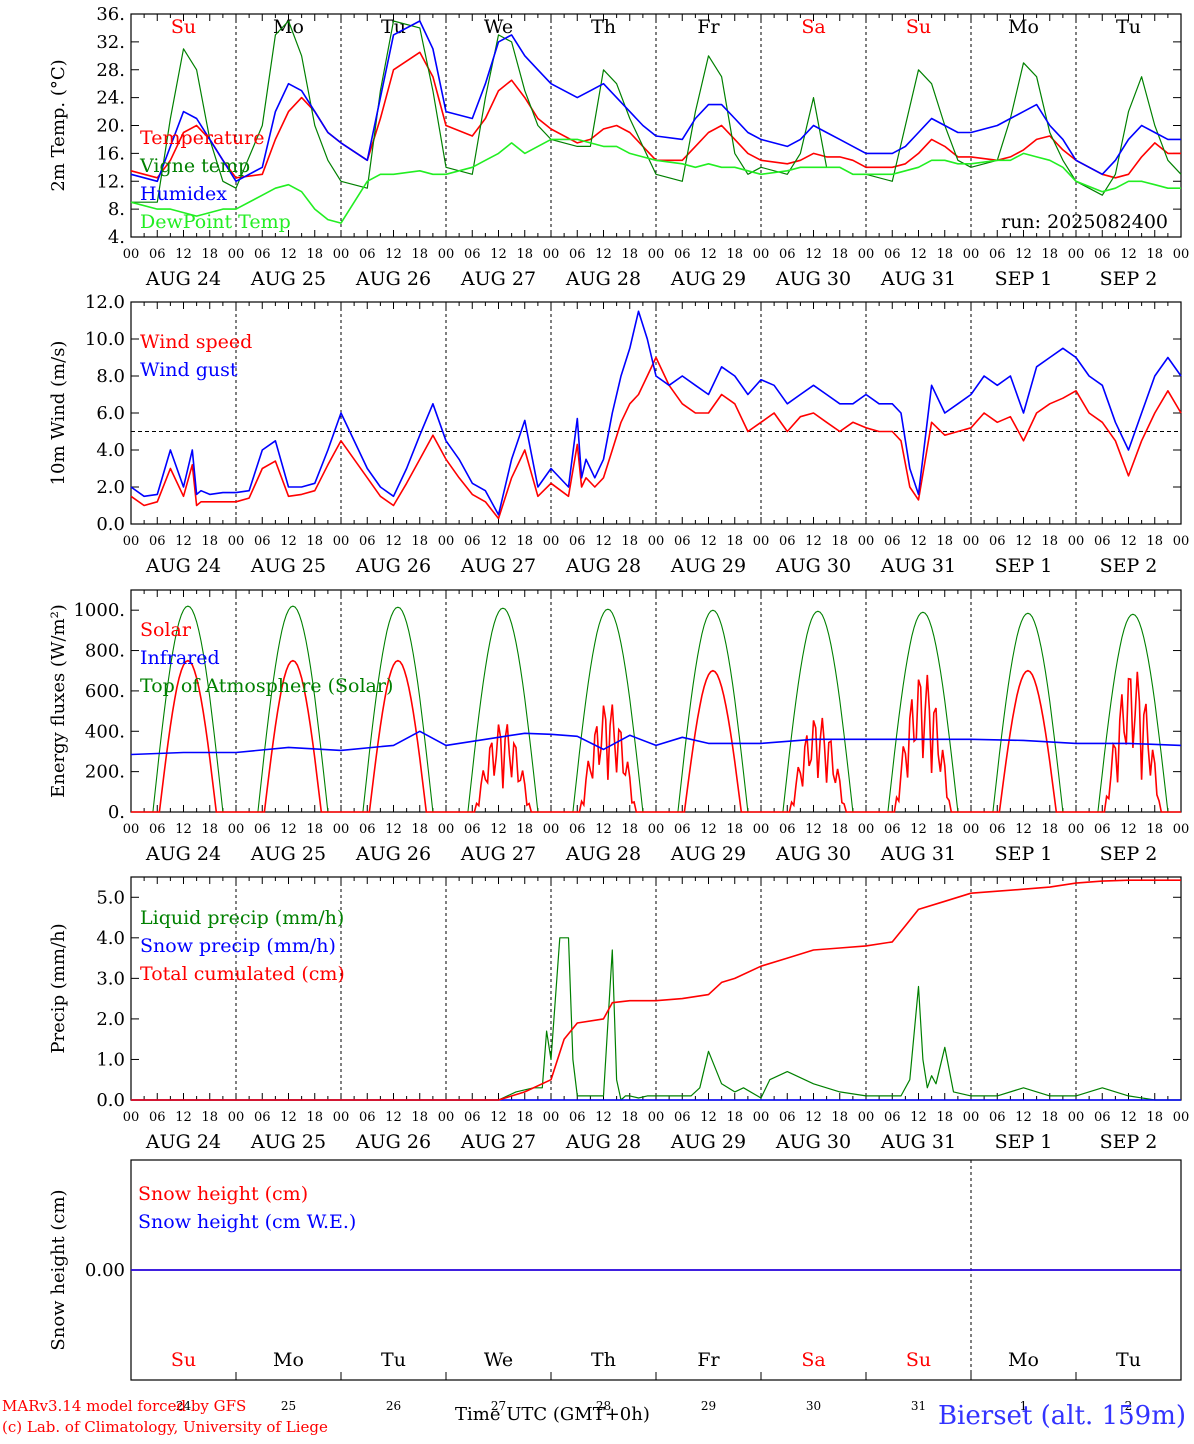  Describe the element at coordinates (110, 14) in the screenshot. I see `y-tick-label: 36.` at that location.